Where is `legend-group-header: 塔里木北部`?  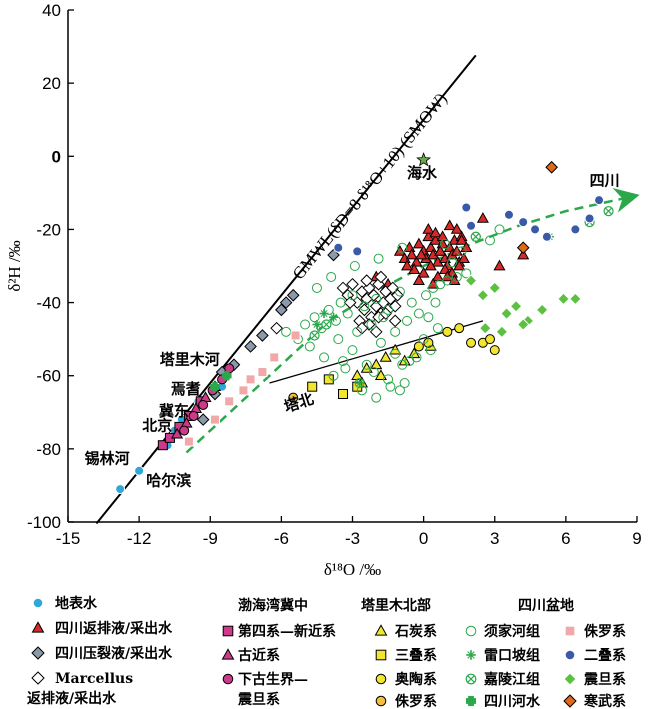
legend-group-header: 塔里木北部 is located at coordinates (396, 605).